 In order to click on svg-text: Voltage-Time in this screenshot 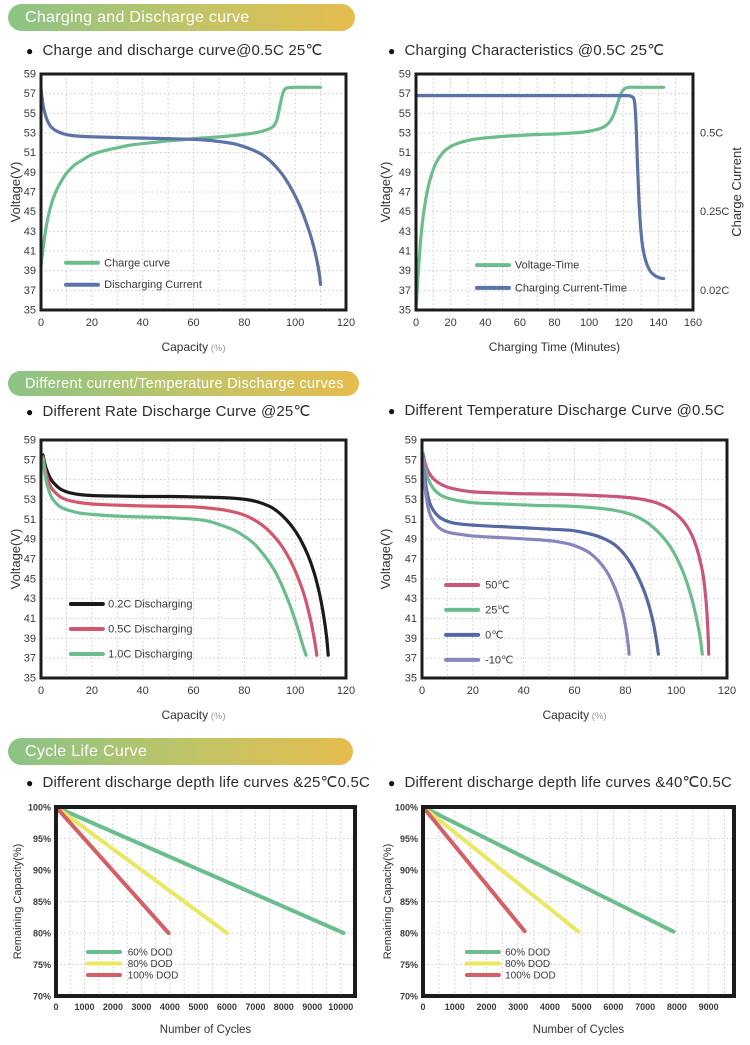, I will do `click(547, 266)`.